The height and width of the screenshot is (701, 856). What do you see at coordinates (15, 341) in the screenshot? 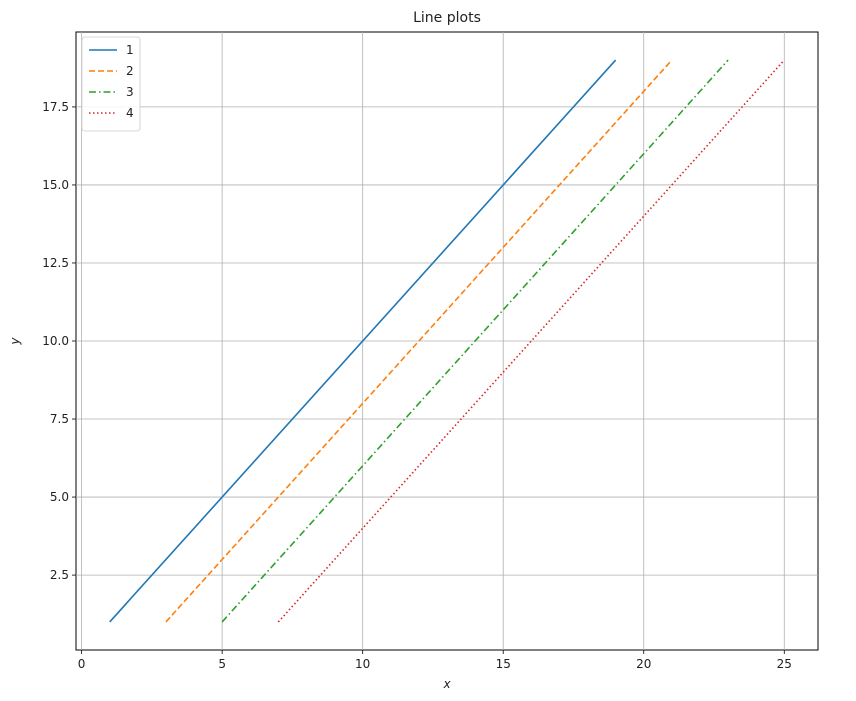
I see `y-axis-label: y` at bounding box center [15, 341].